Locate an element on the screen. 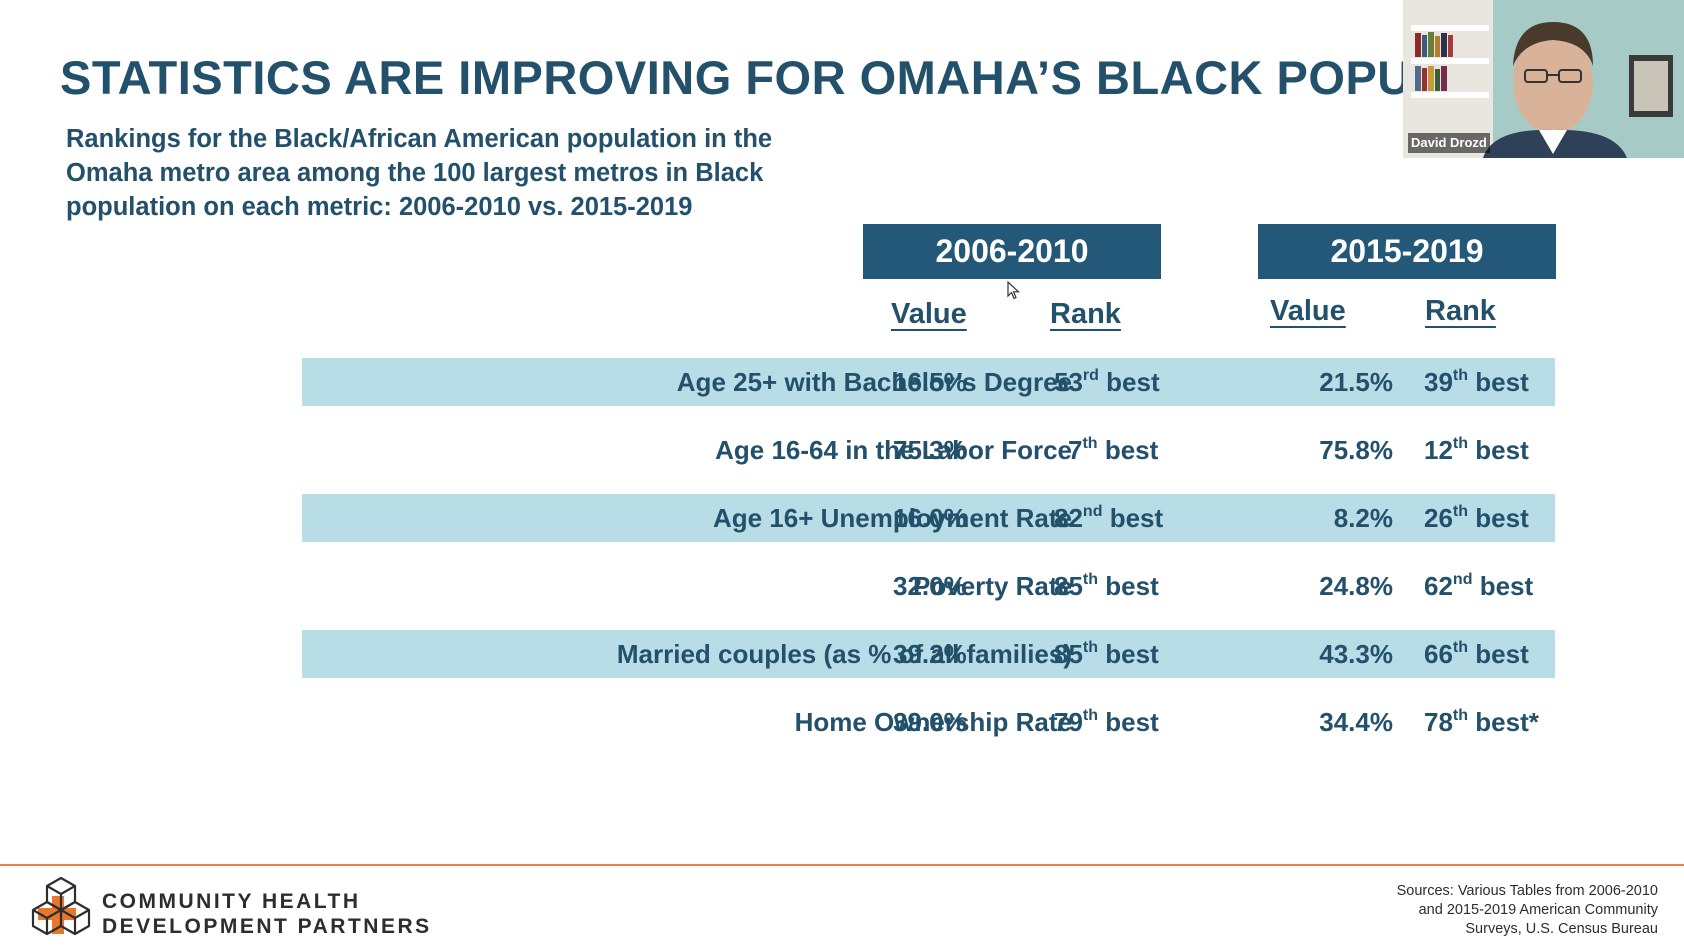 The width and height of the screenshot is (1684, 947). webcam-feed is located at coordinates (1543, 79).